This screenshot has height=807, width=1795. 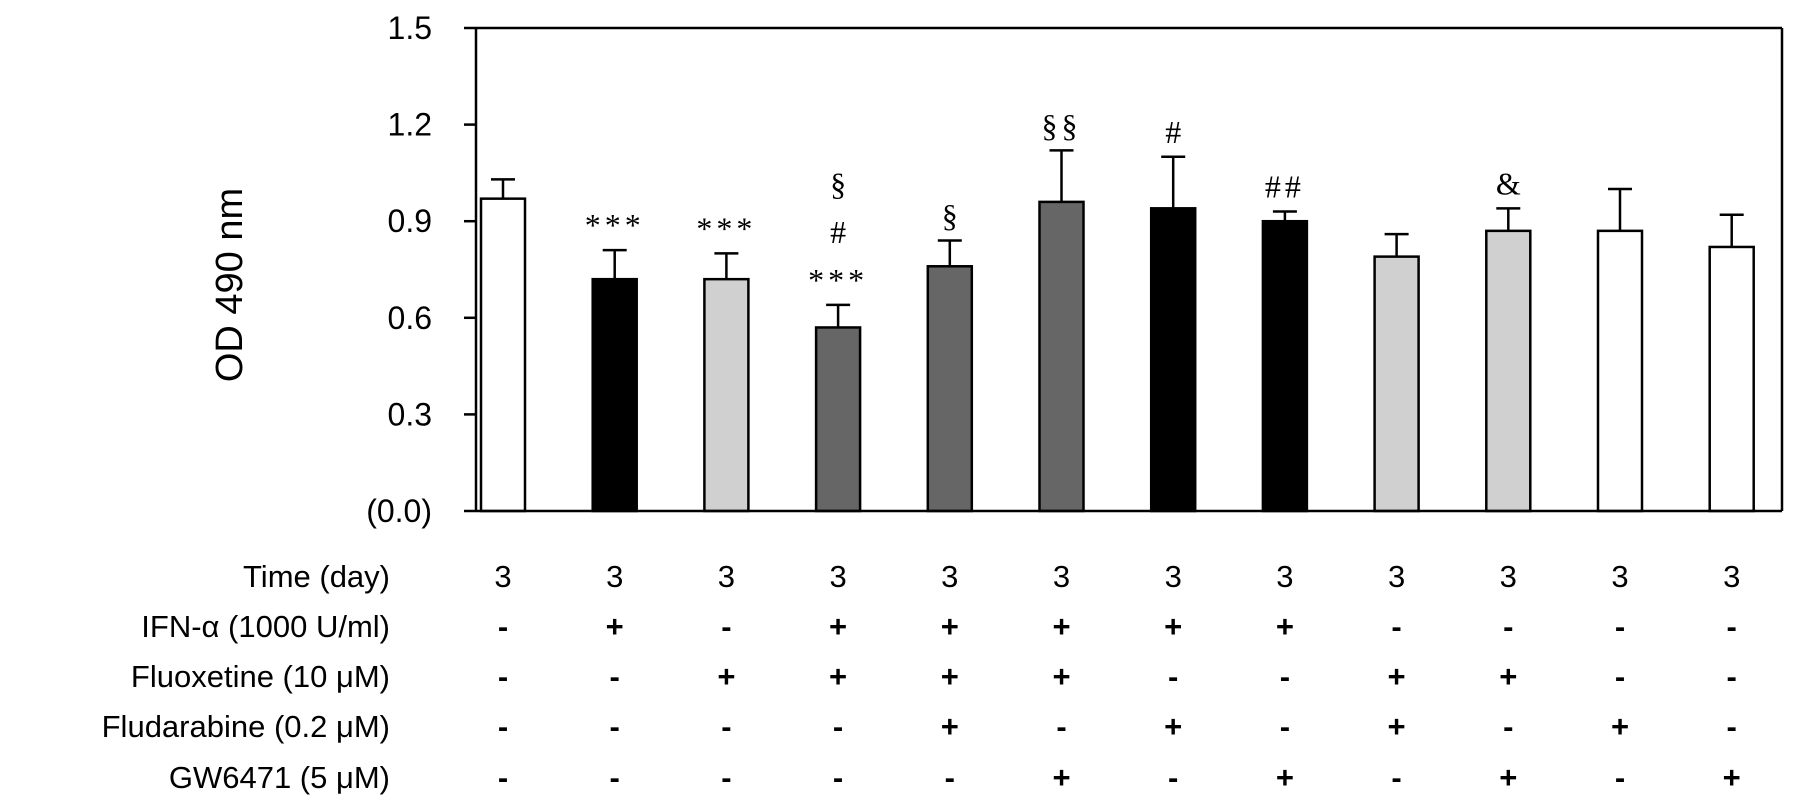 What do you see at coordinates (260, 676) in the screenshot?
I see `condition-row-label: Fluoxetine (10 μM)` at bounding box center [260, 676].